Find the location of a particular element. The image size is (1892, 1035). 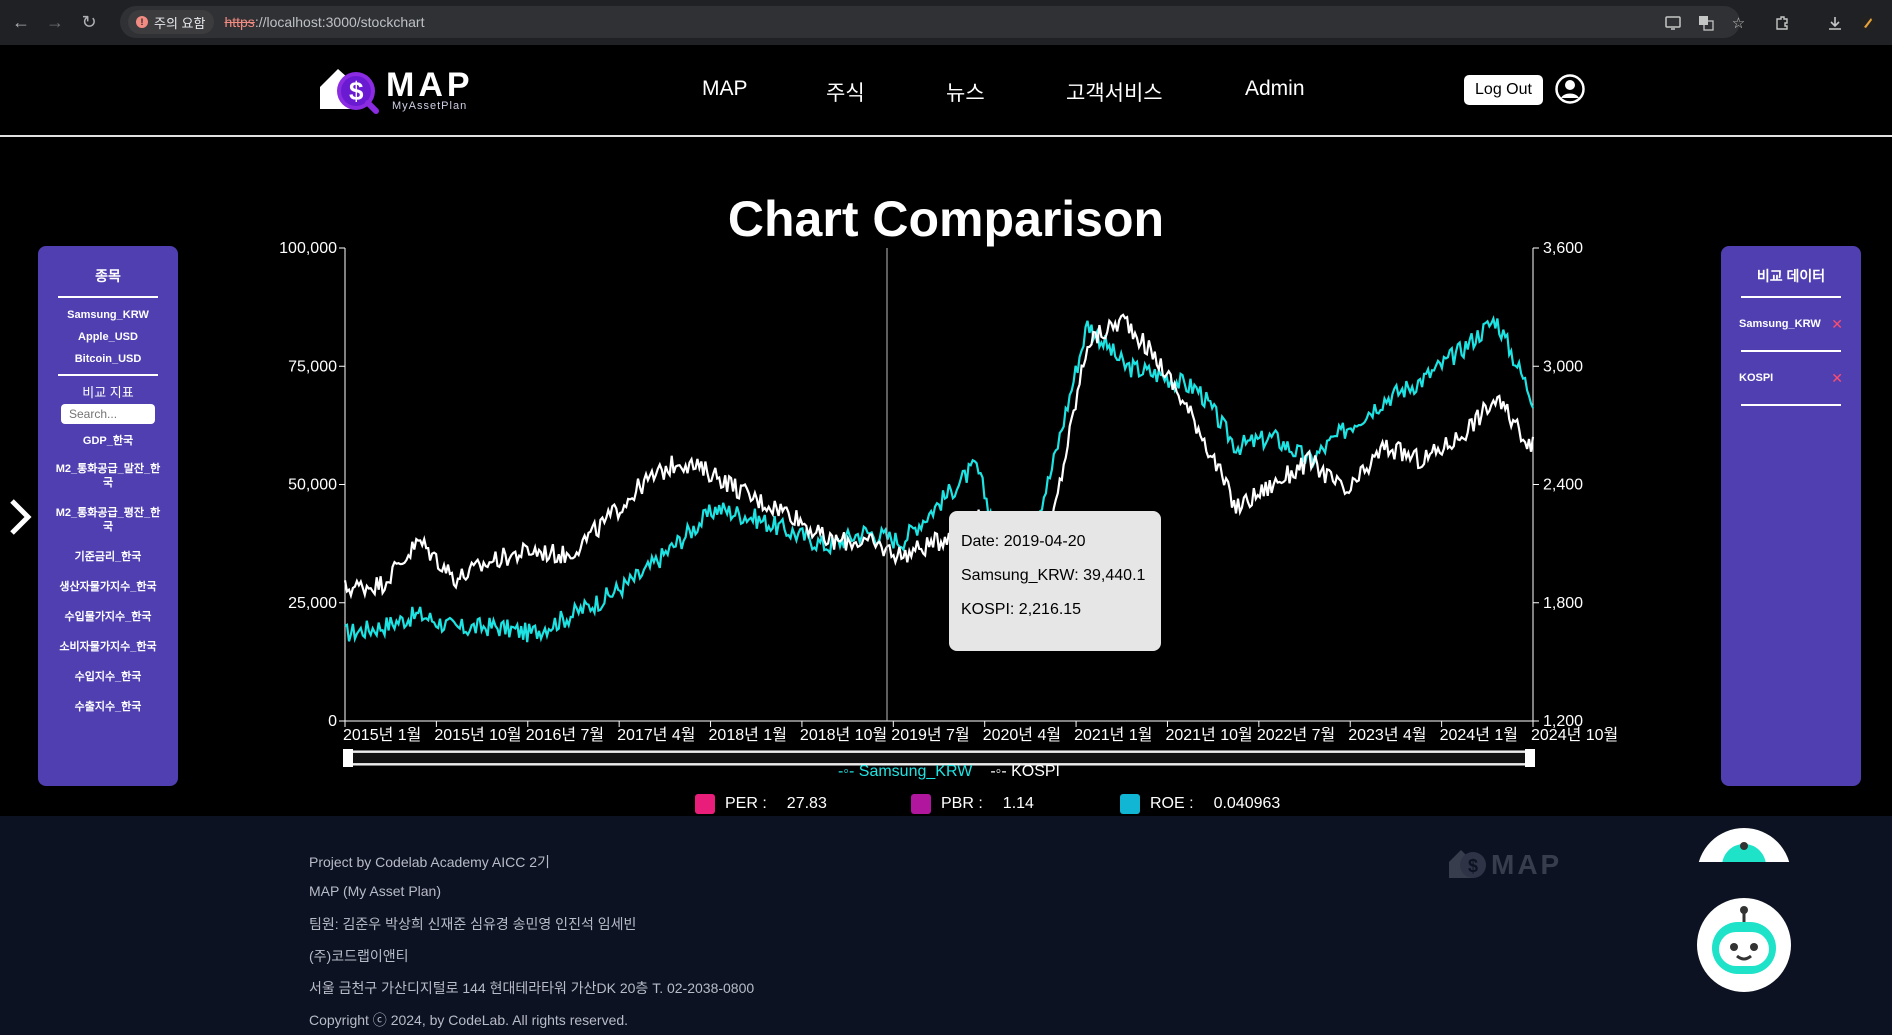

legend-samsung-label: Samsung_KRW is located at coordinates (915, 771).